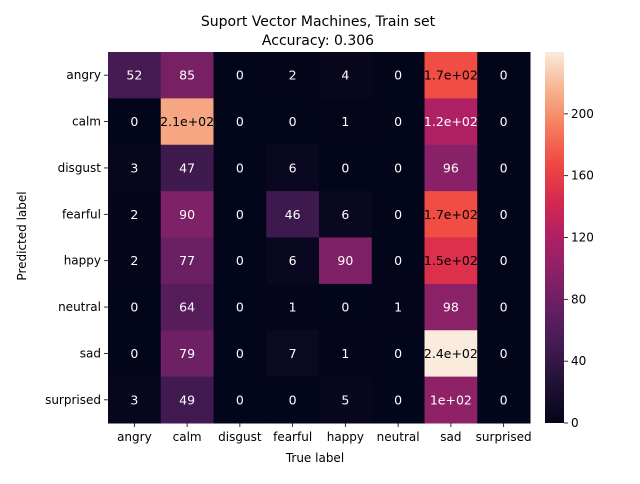 Image resolution: width=640 pixels, height=484 pixels. I want to click on colorbar, so click(554, 237).